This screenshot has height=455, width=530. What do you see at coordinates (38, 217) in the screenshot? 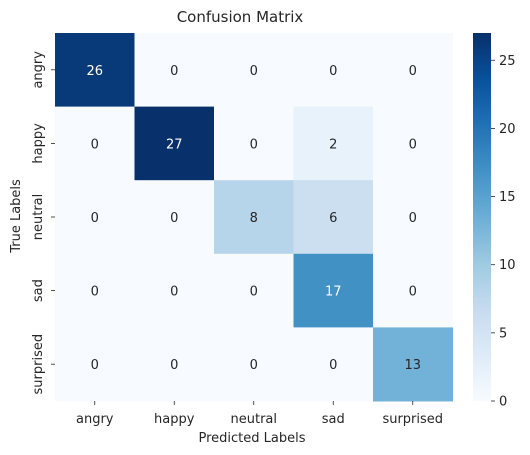
I see `y-tick-label: neutral` at bounding box center [38, 217].